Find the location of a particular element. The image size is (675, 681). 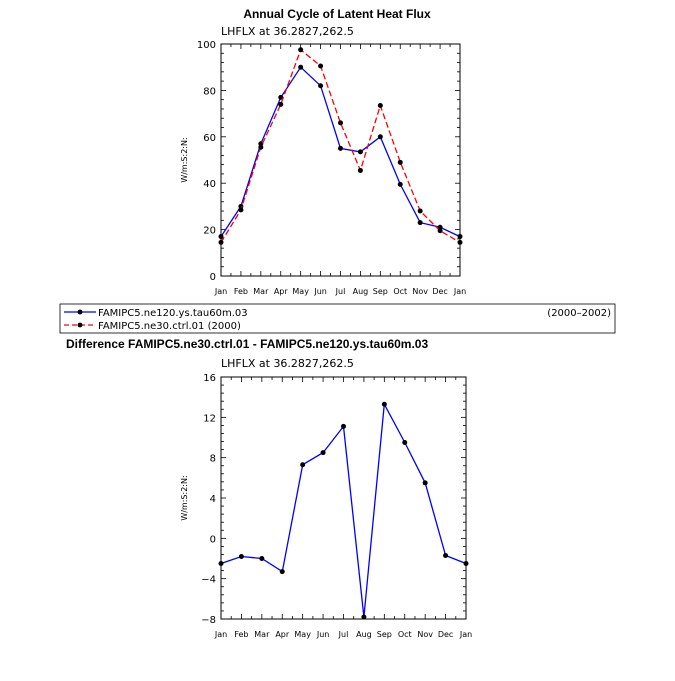

chart2-ytick-label: 8 is located at coordinates (213, 459).